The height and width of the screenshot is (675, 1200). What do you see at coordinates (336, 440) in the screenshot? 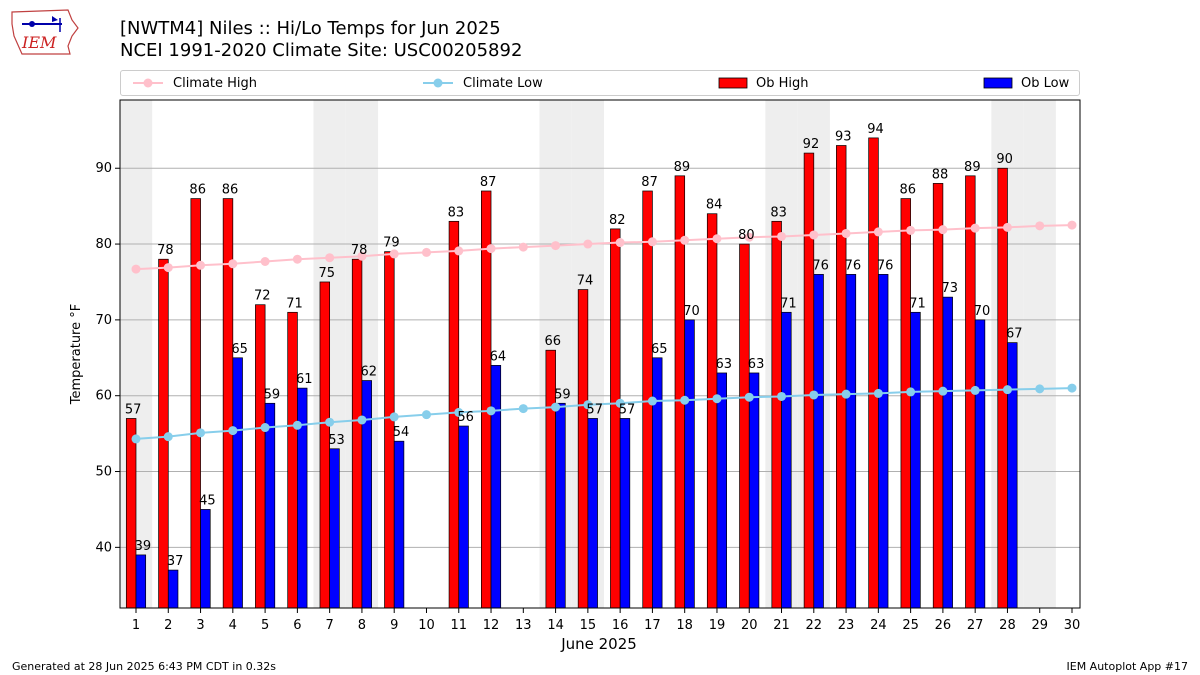
I see `ob-low-bar-label: 53` at bounding box center [336, 440].